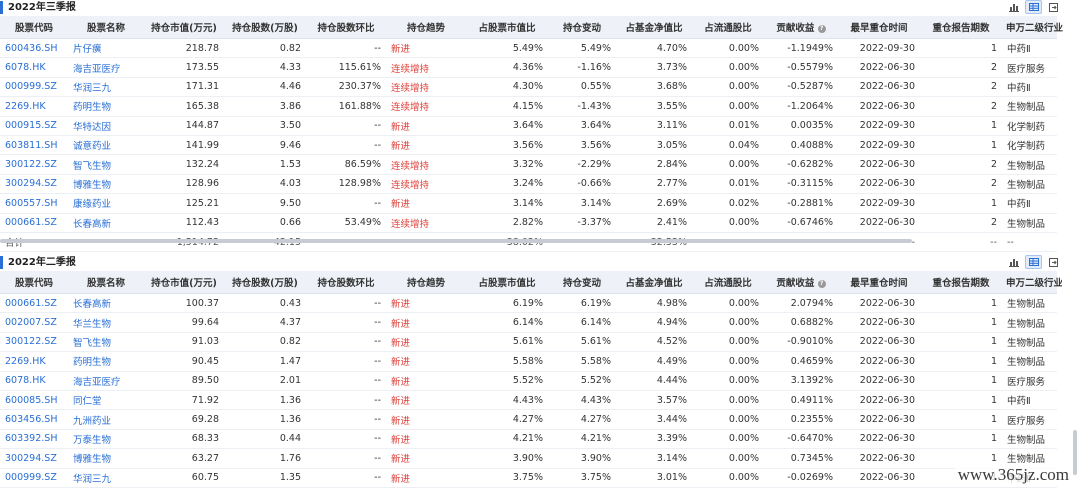 This screenshot has width=1080, height=491. What do you see at coordinates (34, 322) in the screenshot?
I see `cell-stock-code: 002007.SZ` at bounding box center [34, 322].